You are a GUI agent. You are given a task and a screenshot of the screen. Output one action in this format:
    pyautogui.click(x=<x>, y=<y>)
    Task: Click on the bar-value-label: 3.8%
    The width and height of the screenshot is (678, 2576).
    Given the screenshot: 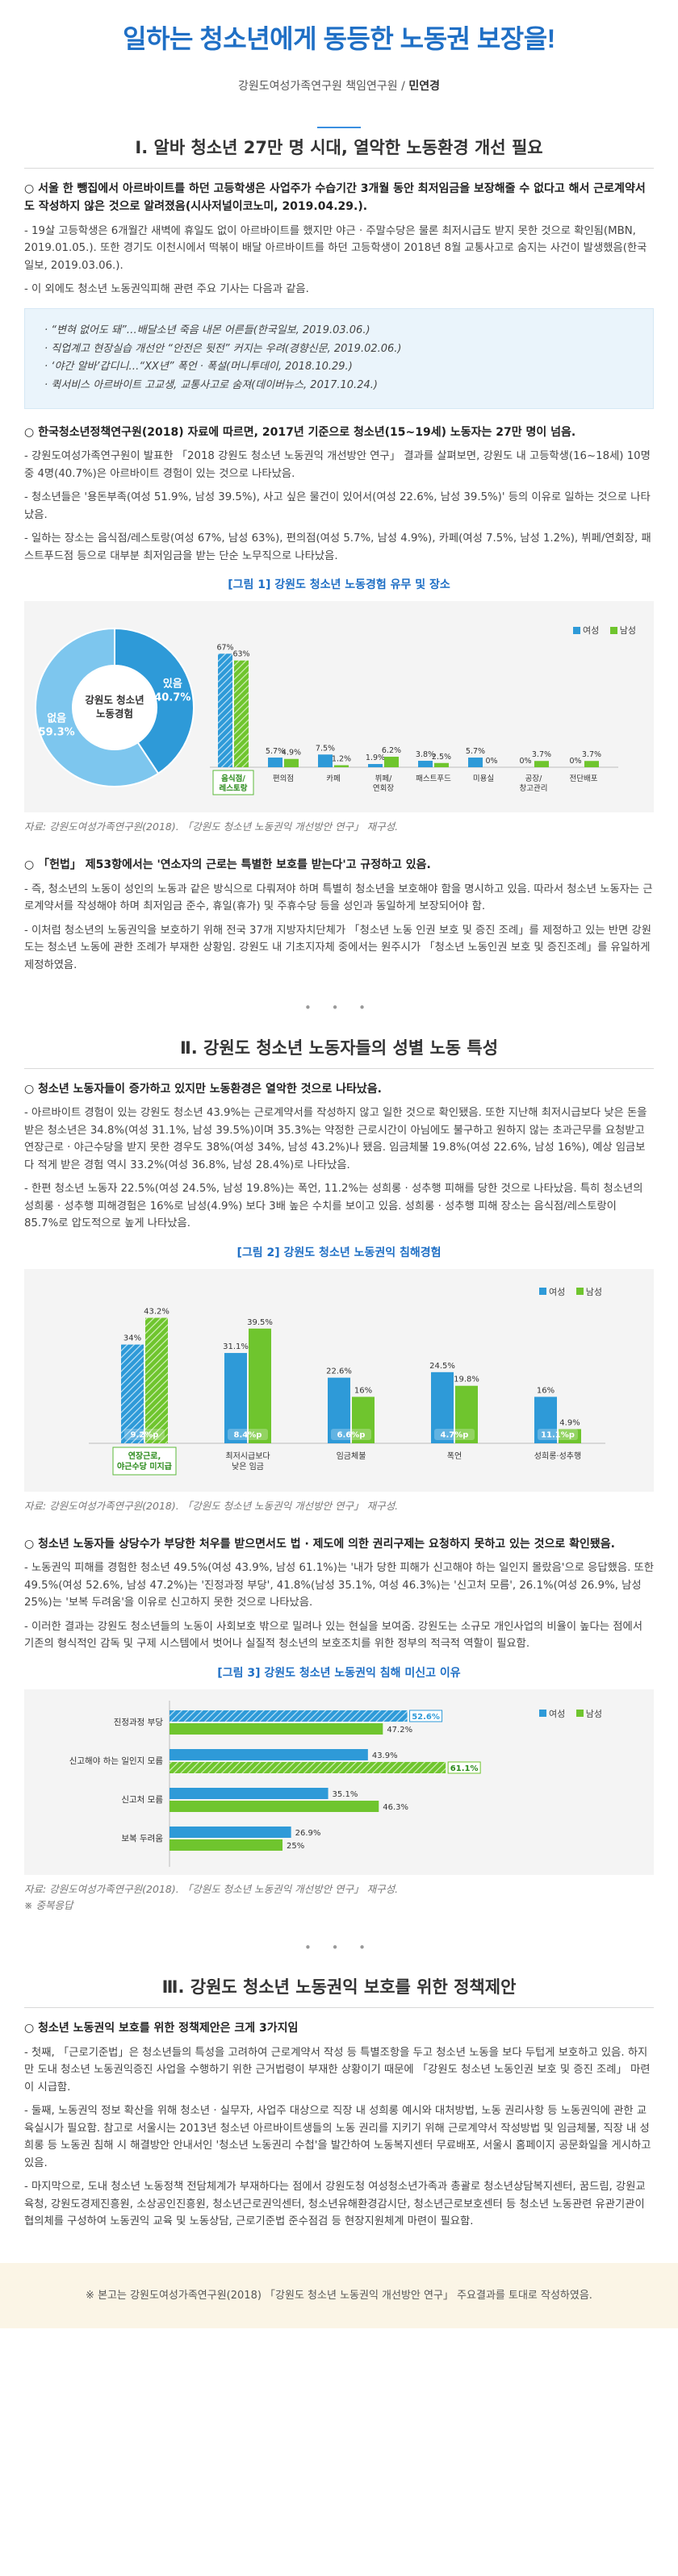 What is the action you would take?
    pyautogui.click(x=425, y=754)
    